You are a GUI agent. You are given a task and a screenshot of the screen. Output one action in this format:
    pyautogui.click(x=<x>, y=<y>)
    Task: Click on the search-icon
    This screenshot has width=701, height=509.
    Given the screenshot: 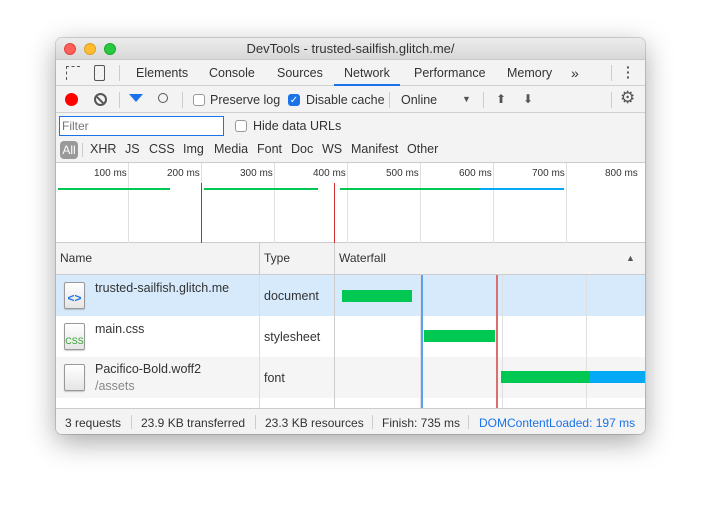 What is the action you would take?
    pyautogui.click(x=163, y=98)
    